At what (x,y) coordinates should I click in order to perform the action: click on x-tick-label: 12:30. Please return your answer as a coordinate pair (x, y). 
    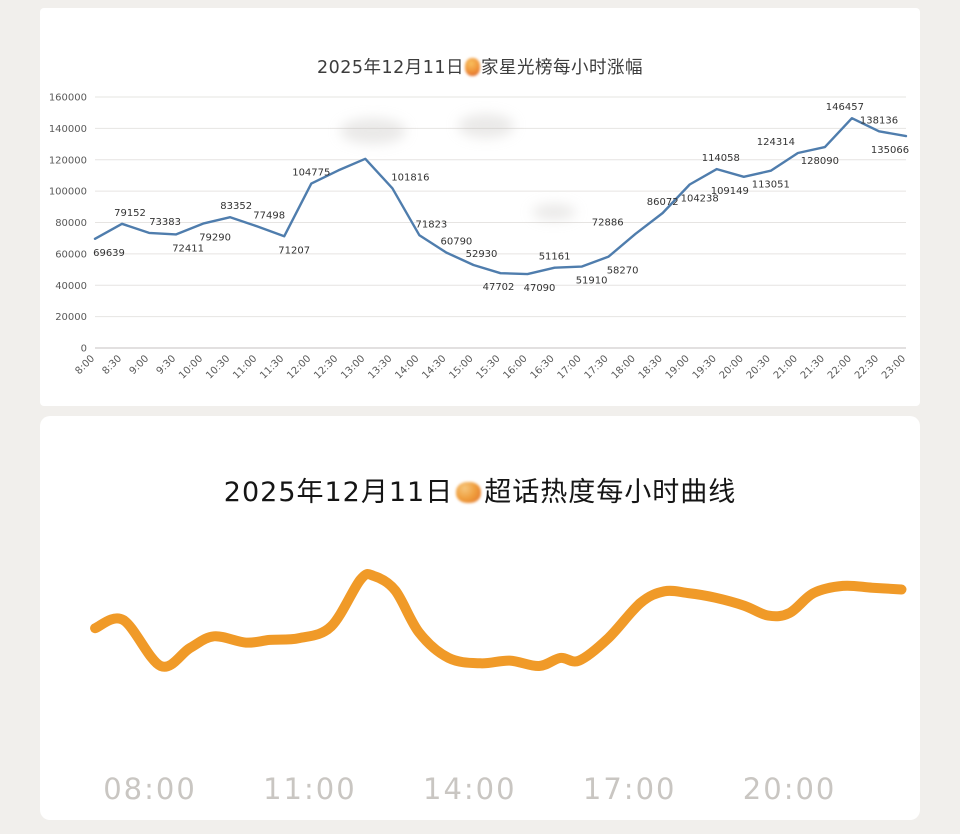
    Looking at the image, I should click on (326, 367).